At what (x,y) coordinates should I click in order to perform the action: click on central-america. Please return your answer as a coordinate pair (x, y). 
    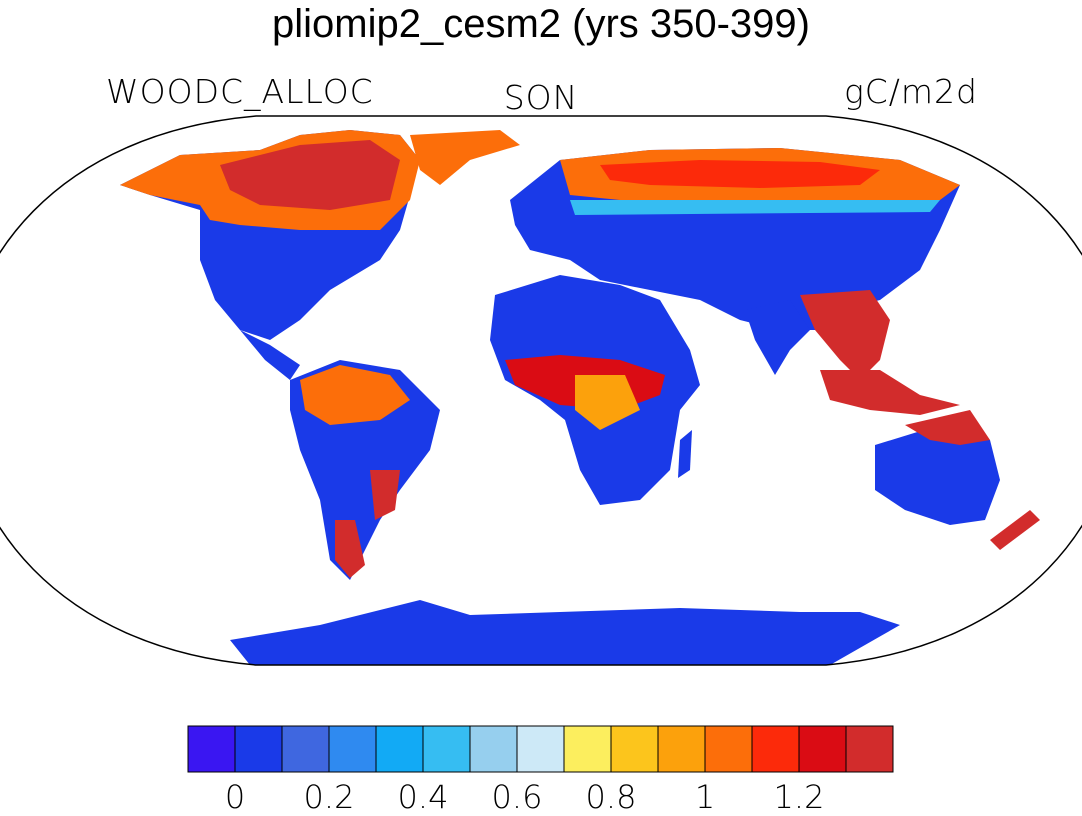
    Looking at the image, I should click on (270, 355).